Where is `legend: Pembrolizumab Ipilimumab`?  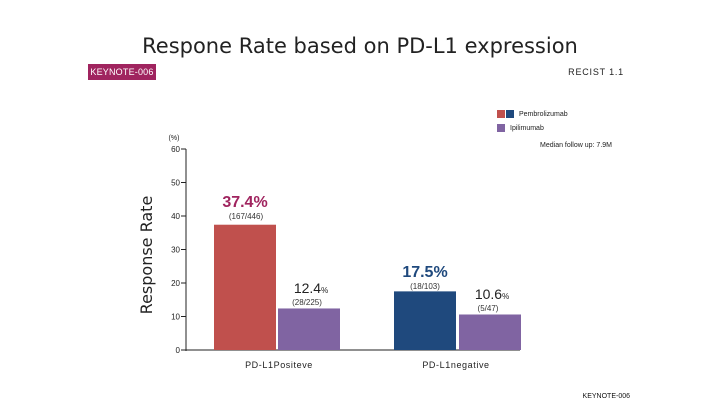
legend: Pembrolizumab Ipilimumab is located at coordinates (532, 121).